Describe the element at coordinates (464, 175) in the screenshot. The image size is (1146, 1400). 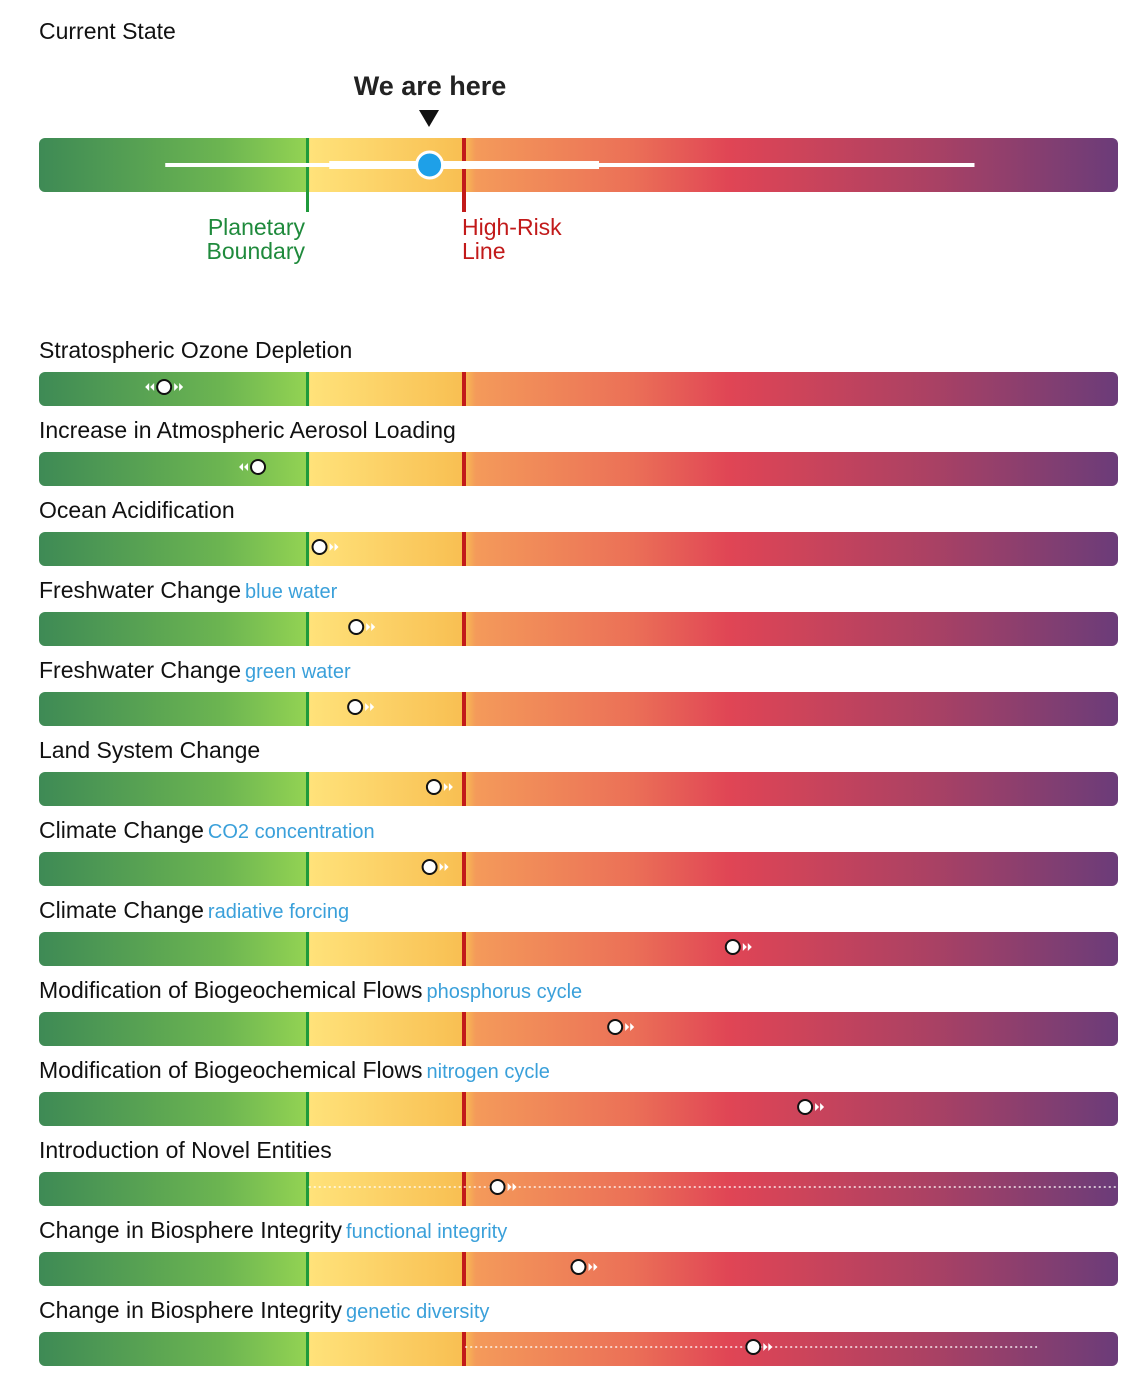
I see `summary-high-risk-marker` at that location.